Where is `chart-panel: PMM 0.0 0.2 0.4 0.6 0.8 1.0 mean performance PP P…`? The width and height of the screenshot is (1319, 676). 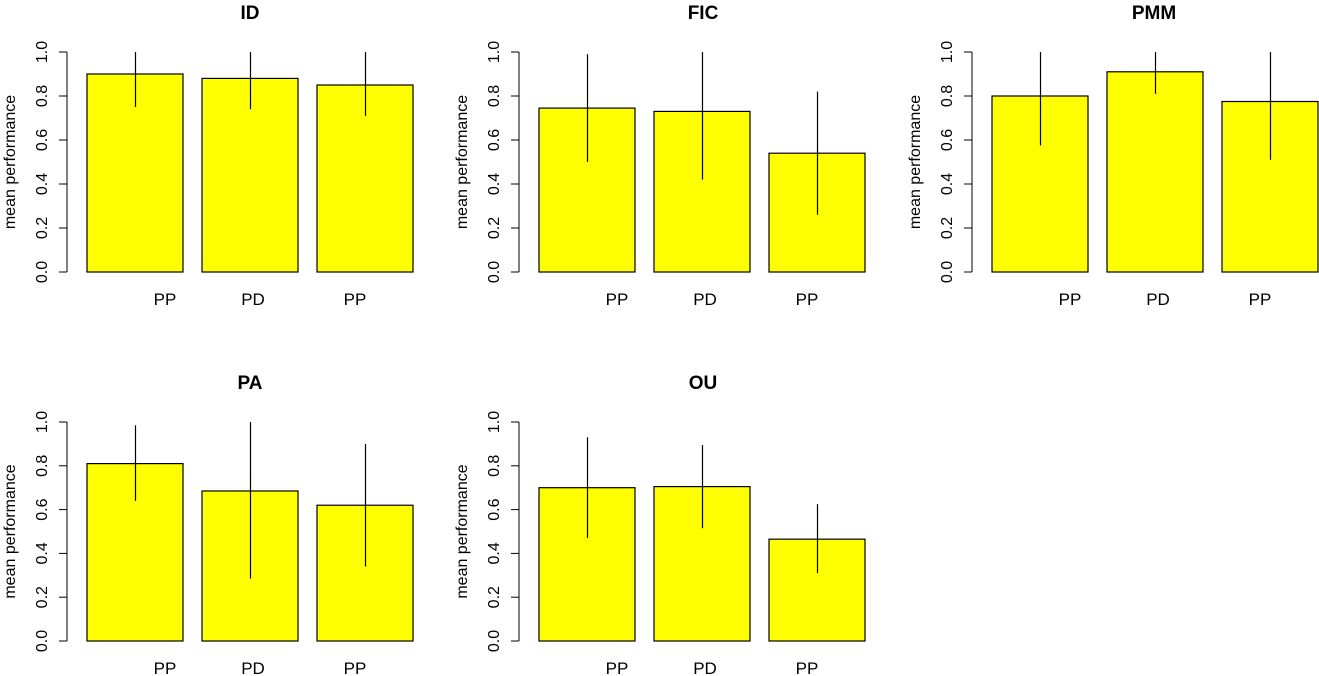 chart-panel: PMM 0.0 0.2 0.4 0.6 0.8 1.0 mean performance PP P… is located at coordinates (1113, 156).